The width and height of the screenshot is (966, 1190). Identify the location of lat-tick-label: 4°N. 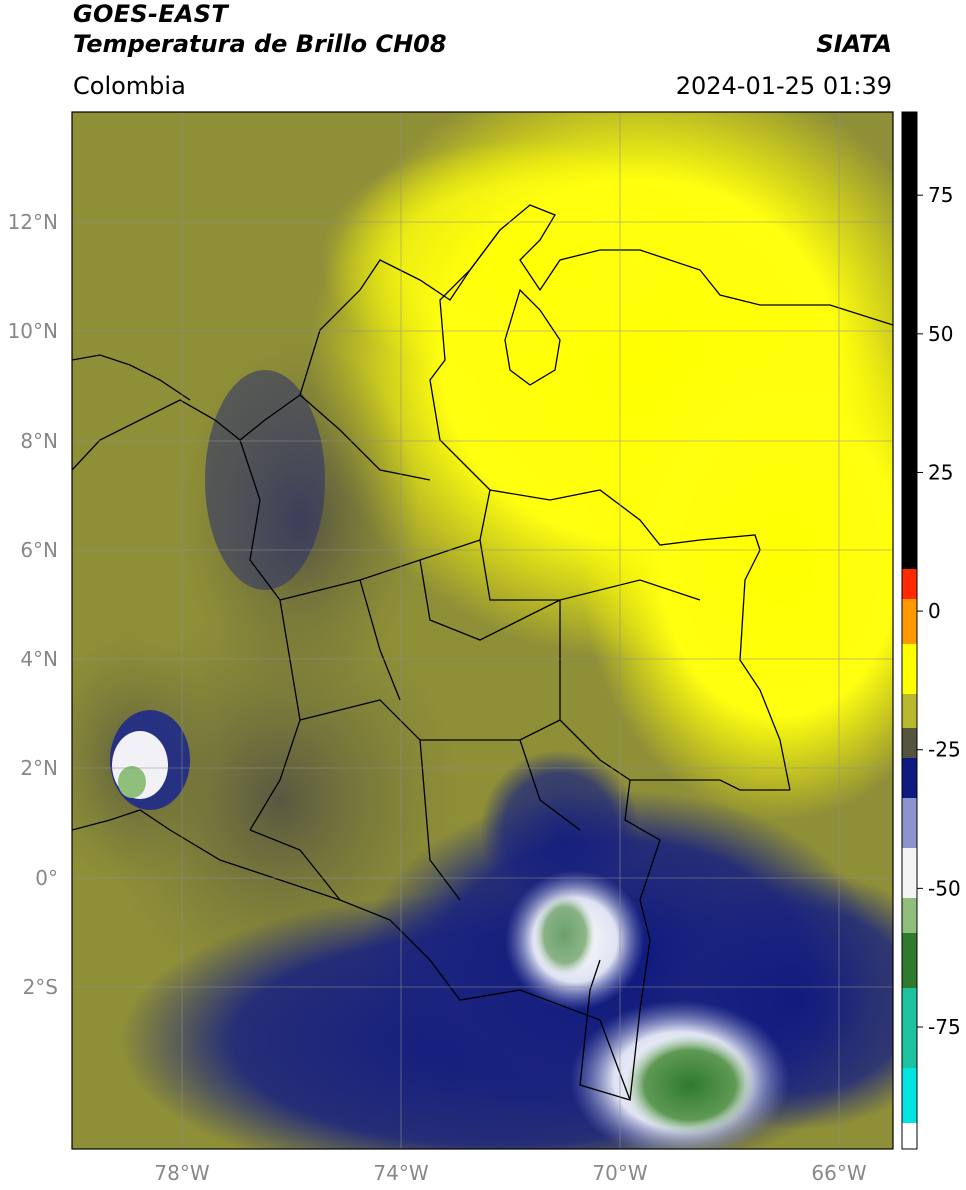
(39, 659).